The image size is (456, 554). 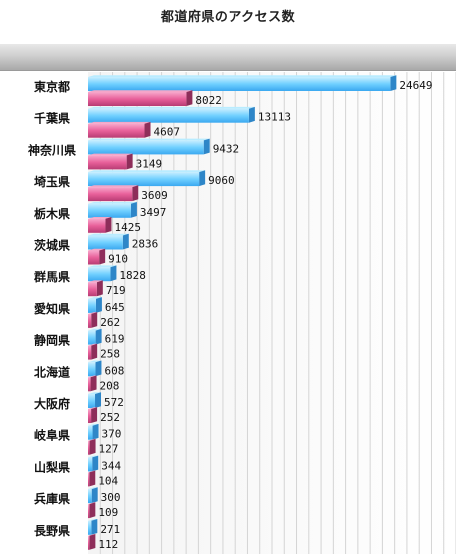 I want to click on data-label: 3149, so click(x=149, y=163).